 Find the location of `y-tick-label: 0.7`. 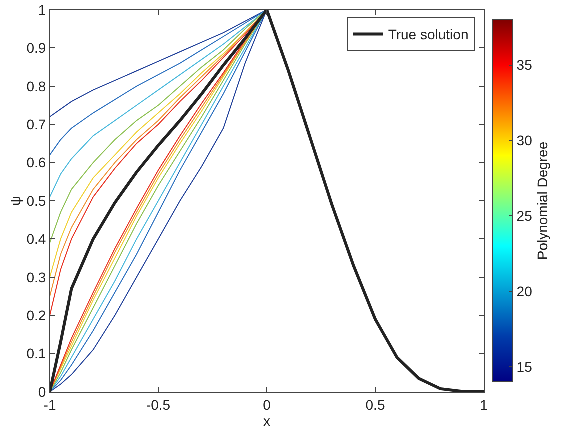

y-tick-label: 0.7 is located at coordinates (36, 124).